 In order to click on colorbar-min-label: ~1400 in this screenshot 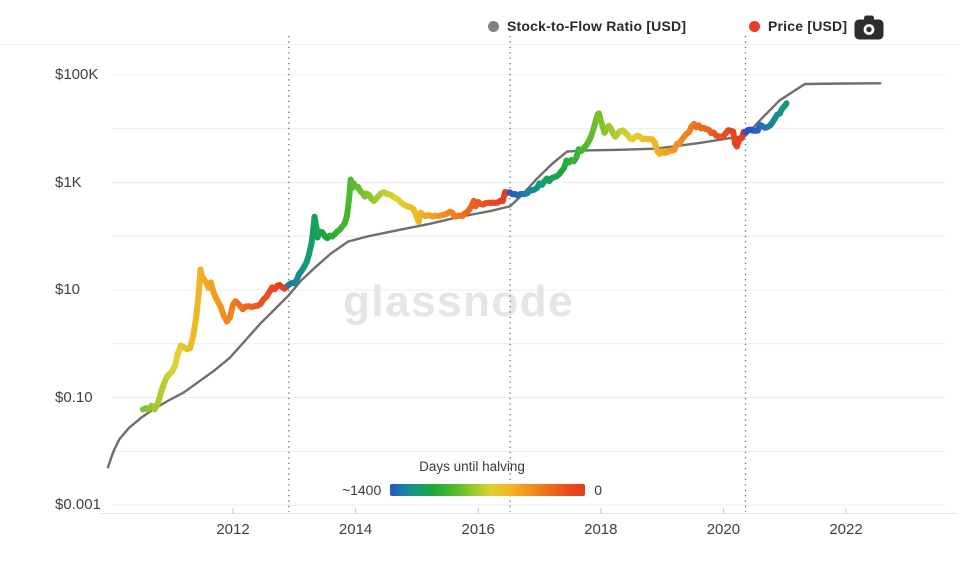, I will do `click(361, 490)`.